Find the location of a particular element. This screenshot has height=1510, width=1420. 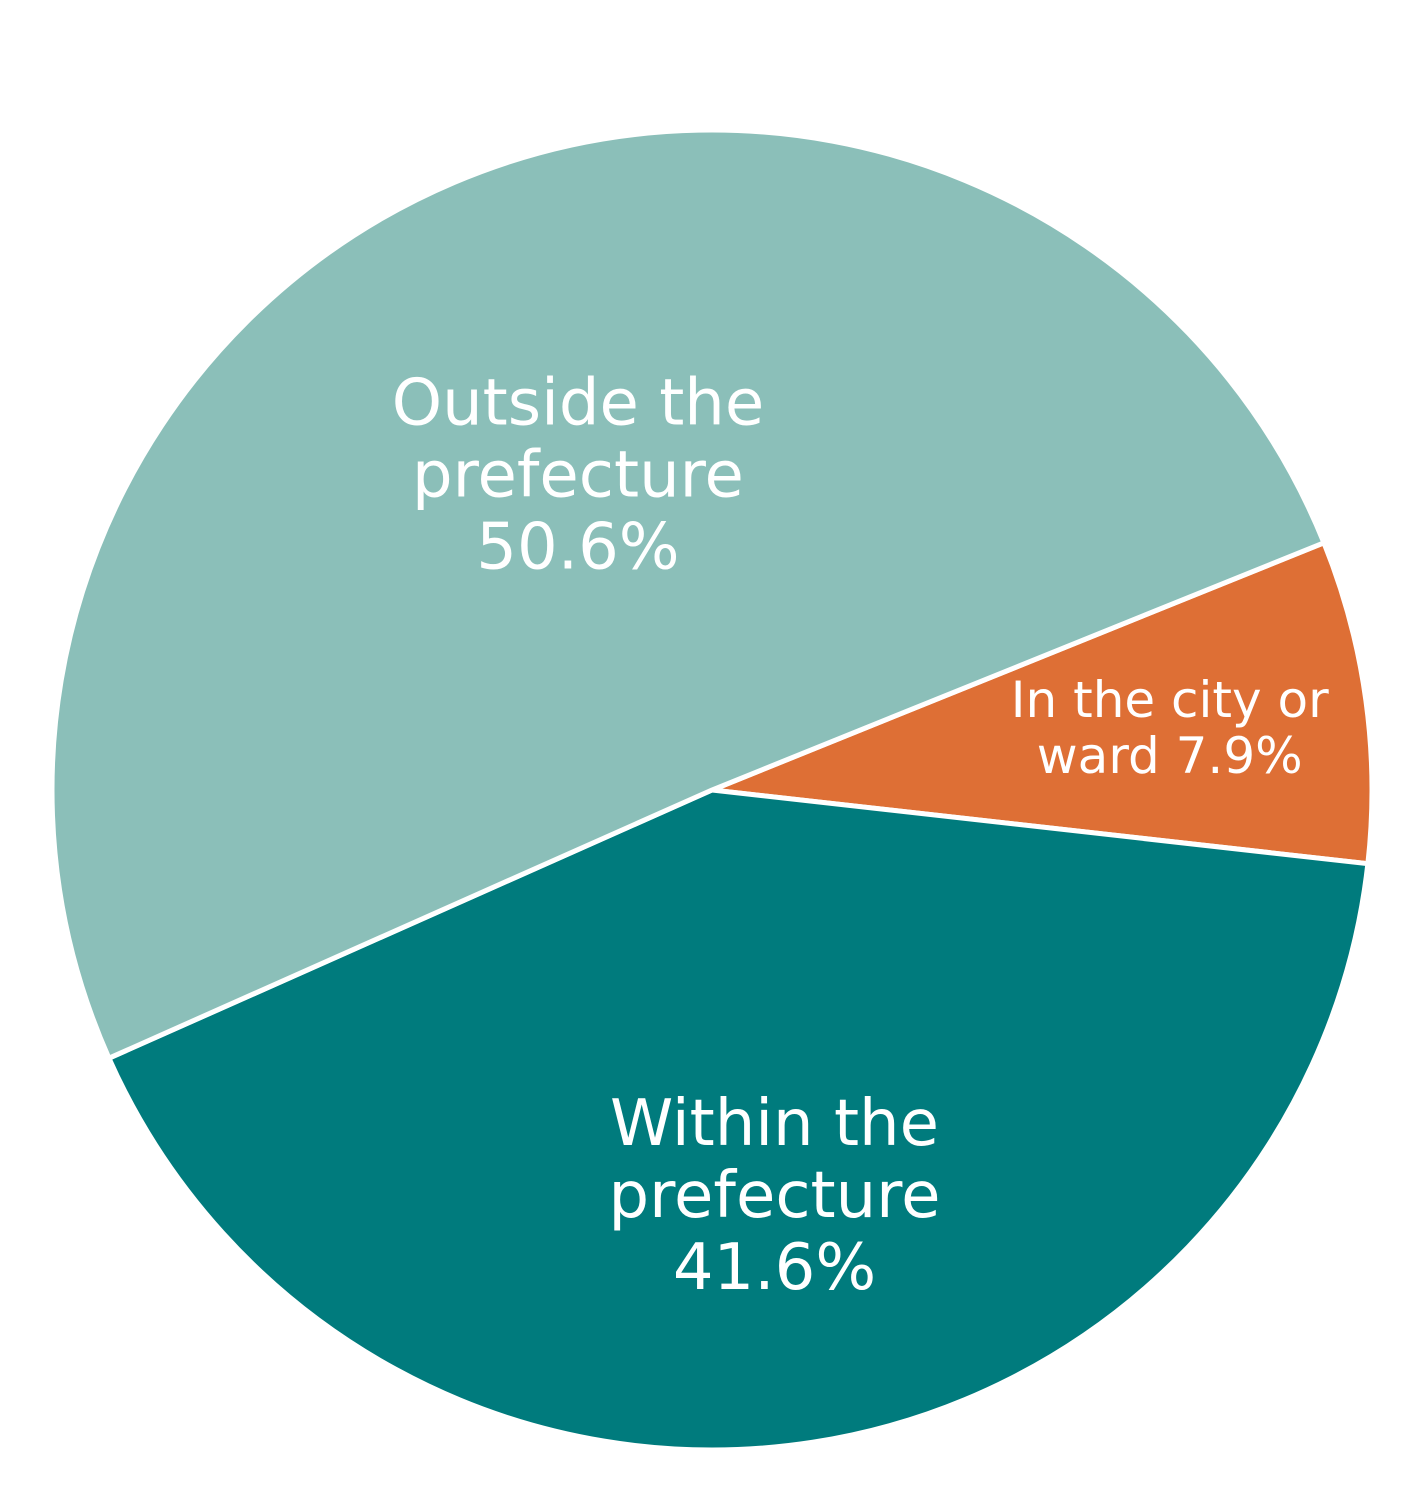

slice-label-line: ward 7.9% is located at coordinates (1170, 756).